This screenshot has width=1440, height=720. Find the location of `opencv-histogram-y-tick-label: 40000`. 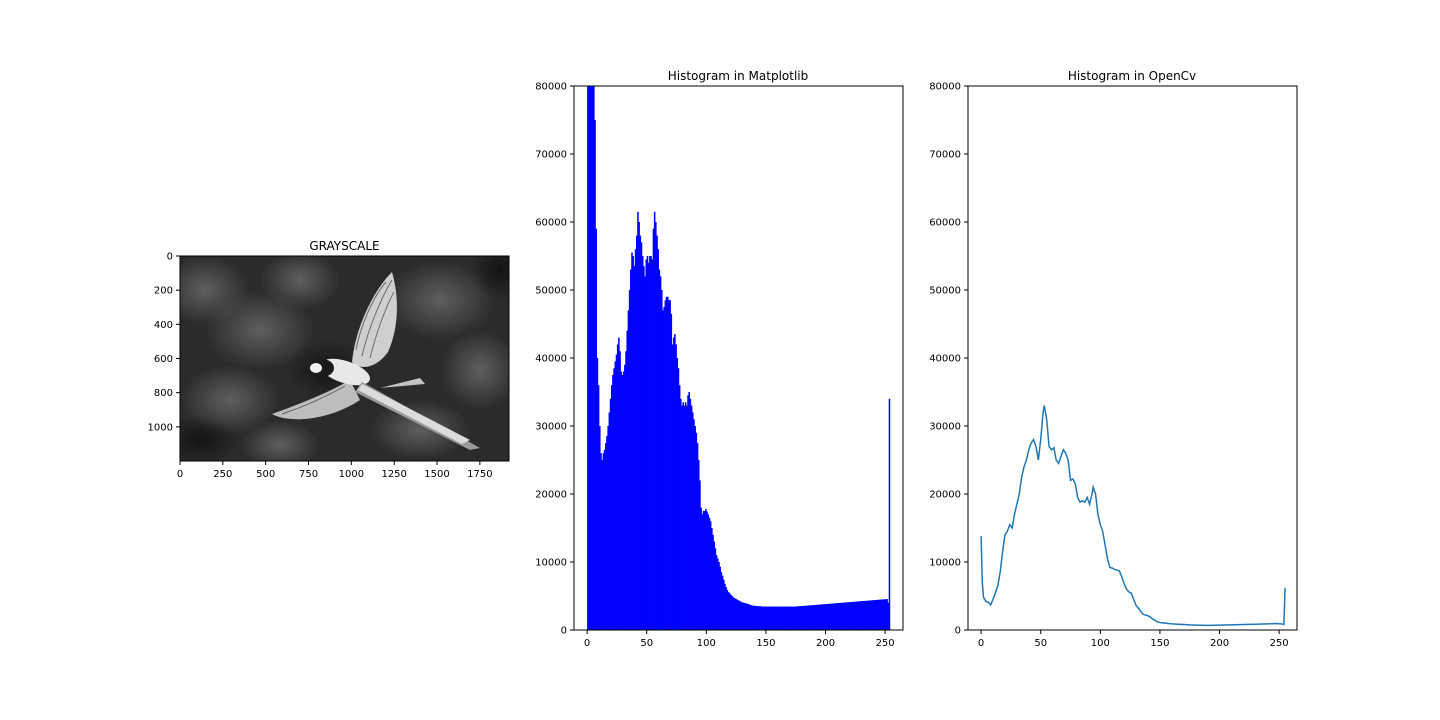

opencv-histogram-y-tick-label: 40000 is located at coordinates (945, 359).